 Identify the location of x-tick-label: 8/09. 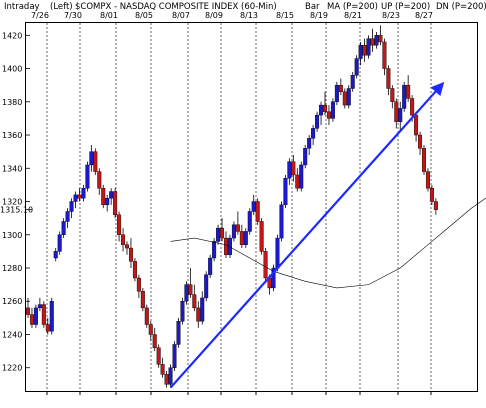
(214, 15).